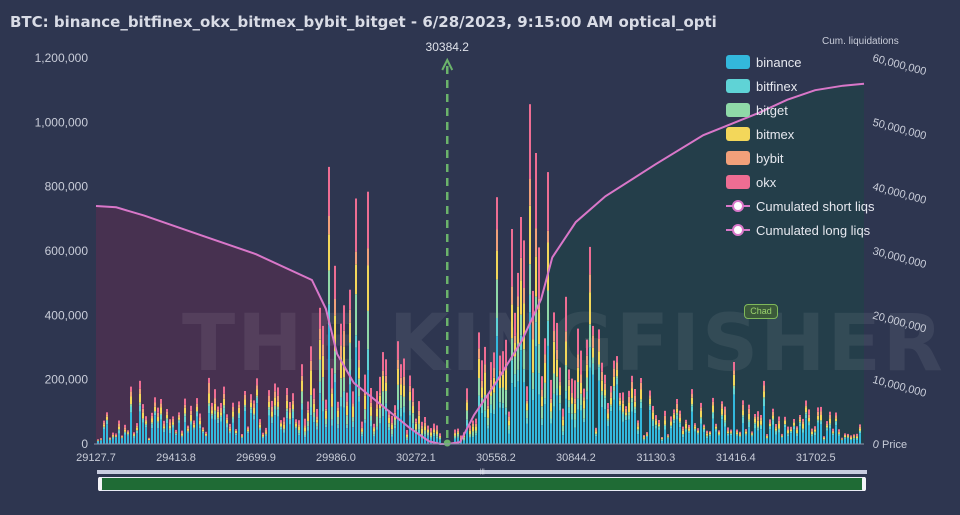  Describe the element at coordinates (811, 158) in the screenshot. I see `legend-item-bybit: bybit` at that location.